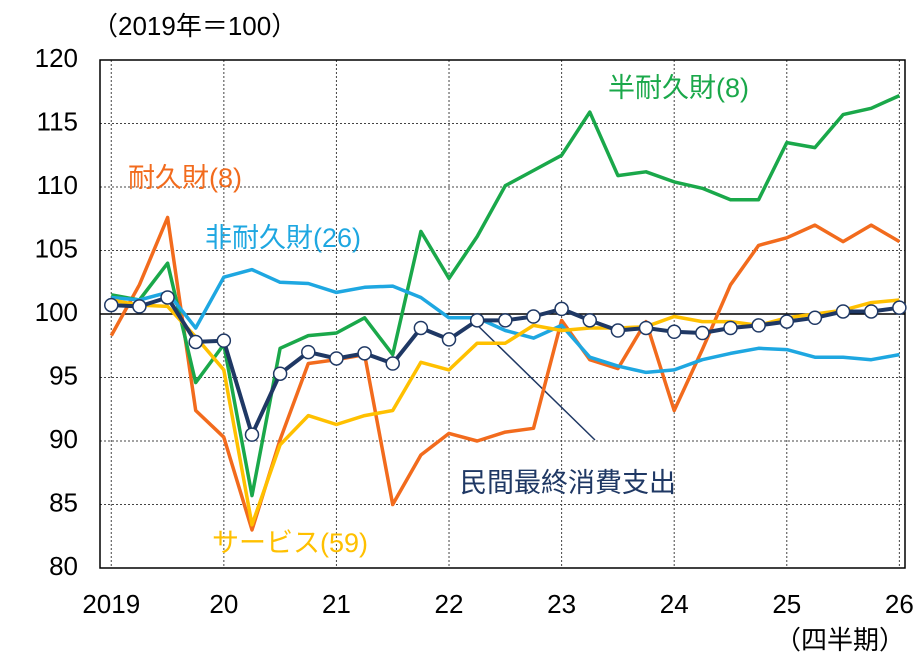  What do you see at coordinates (185, 178) in the screenshot?
I see `series-label: 耐久財(8)` at bounding box center [185, 178].